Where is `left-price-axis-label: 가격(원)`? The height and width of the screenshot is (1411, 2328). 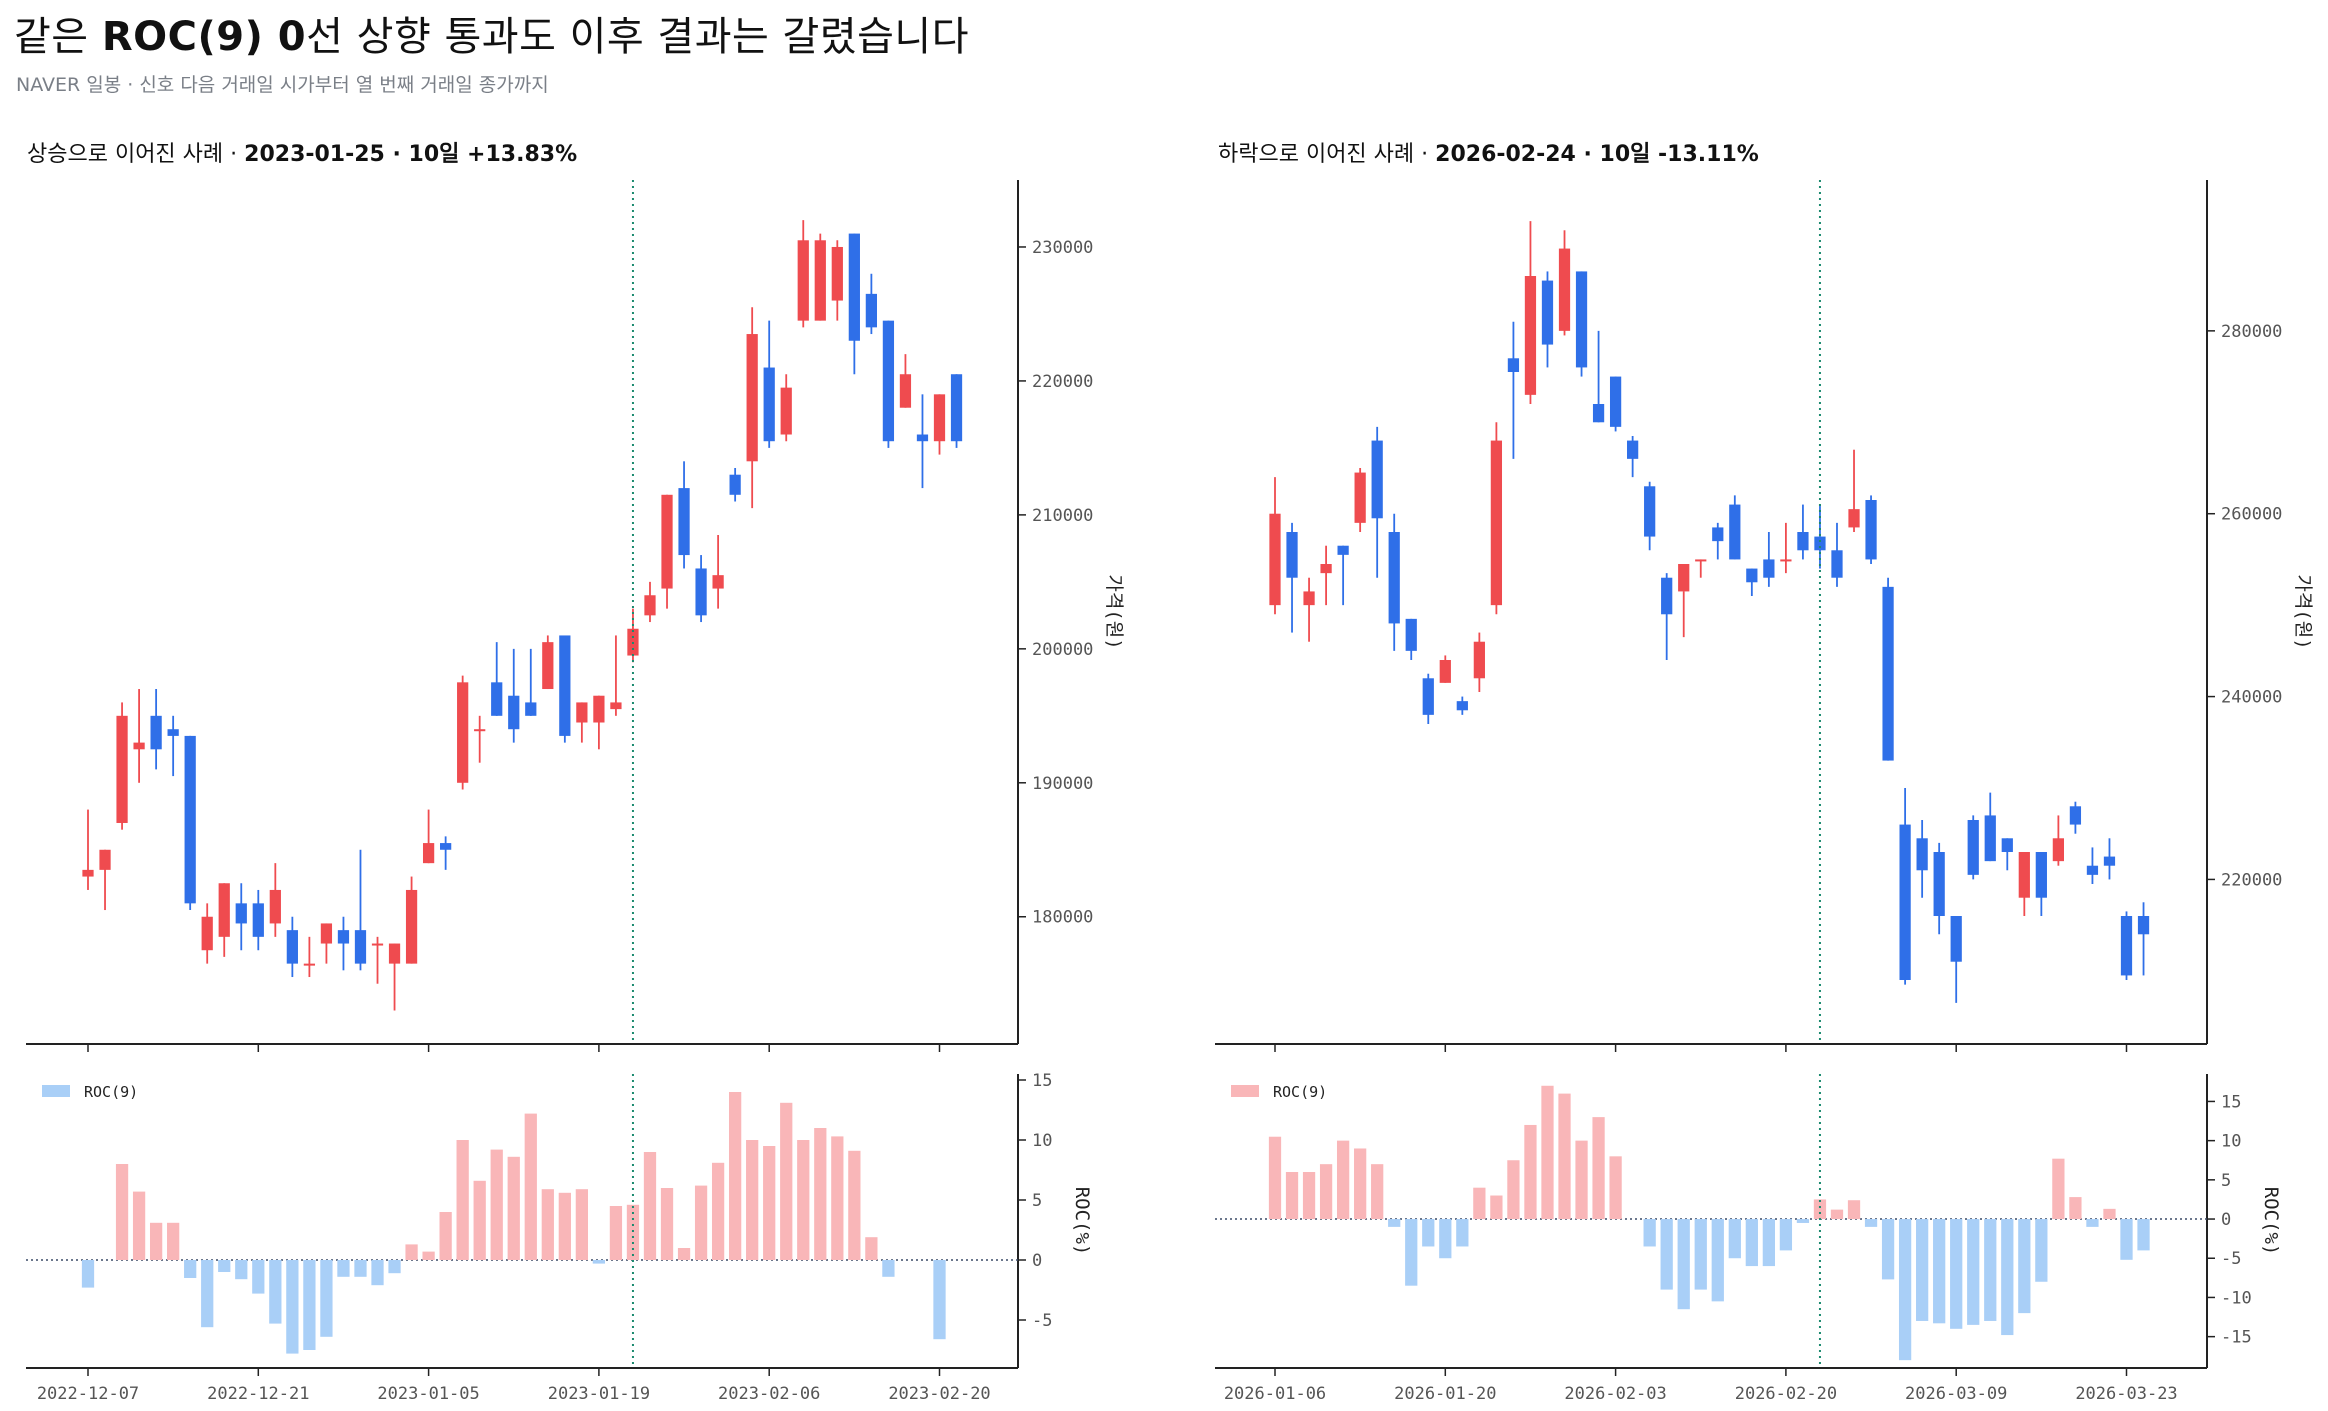
left-price-axis-label: 가격(원) is located at coordinates (1114, 611).